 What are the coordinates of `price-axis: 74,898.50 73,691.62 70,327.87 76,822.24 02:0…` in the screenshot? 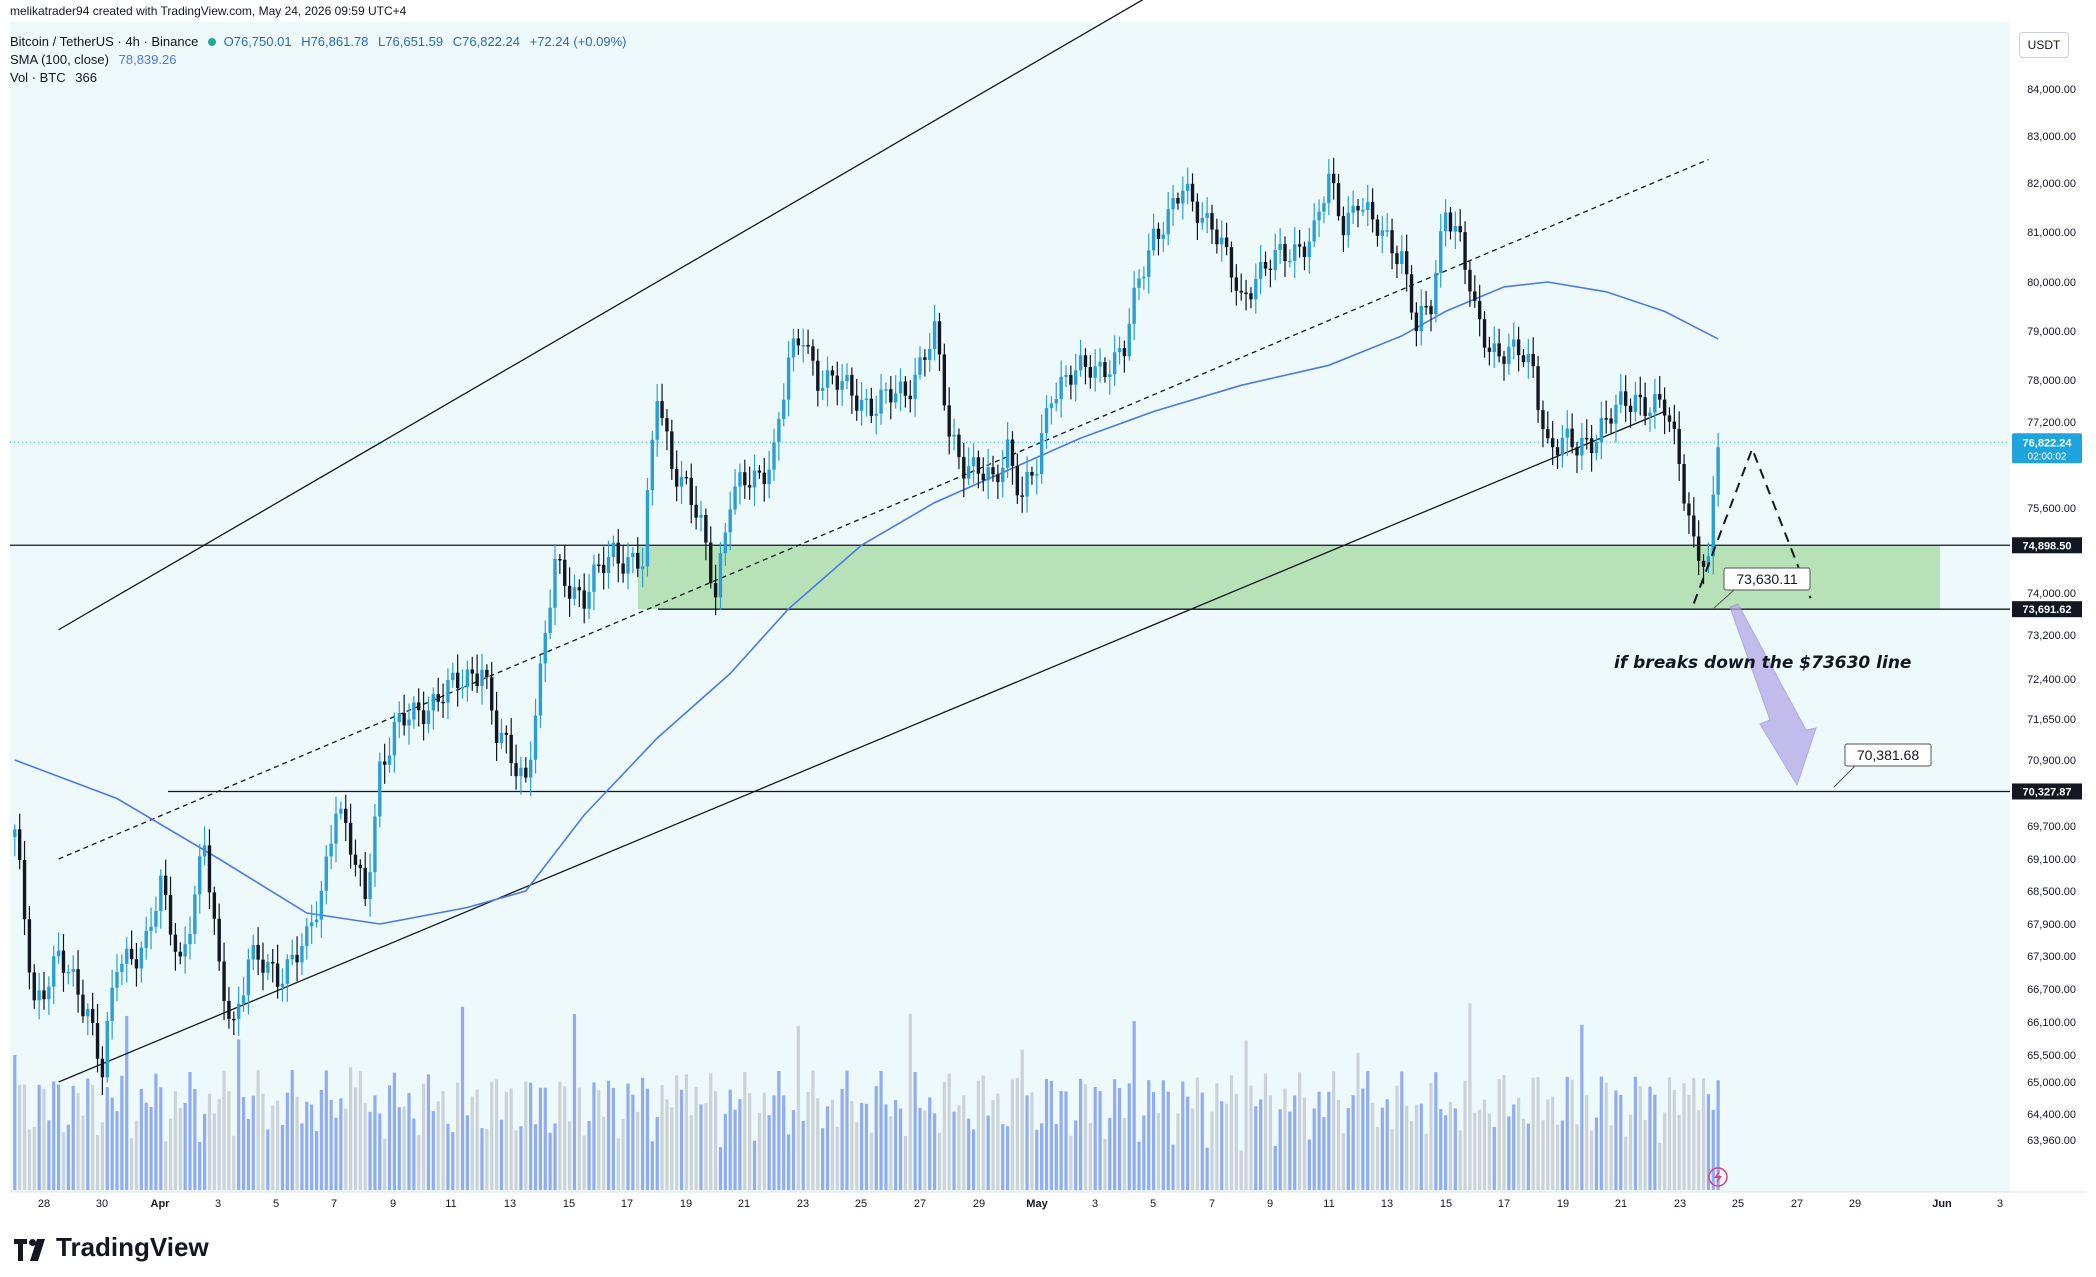 It's located at (2047, 615).